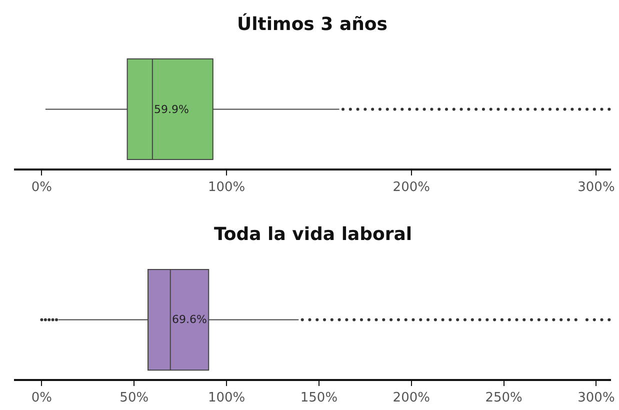 The height and width of the screenshot is (410, 619). What do you see at coordinates (171, 109) in the screenshot?
I see `annotation: 59.9%` at bounding box center [171, 109].